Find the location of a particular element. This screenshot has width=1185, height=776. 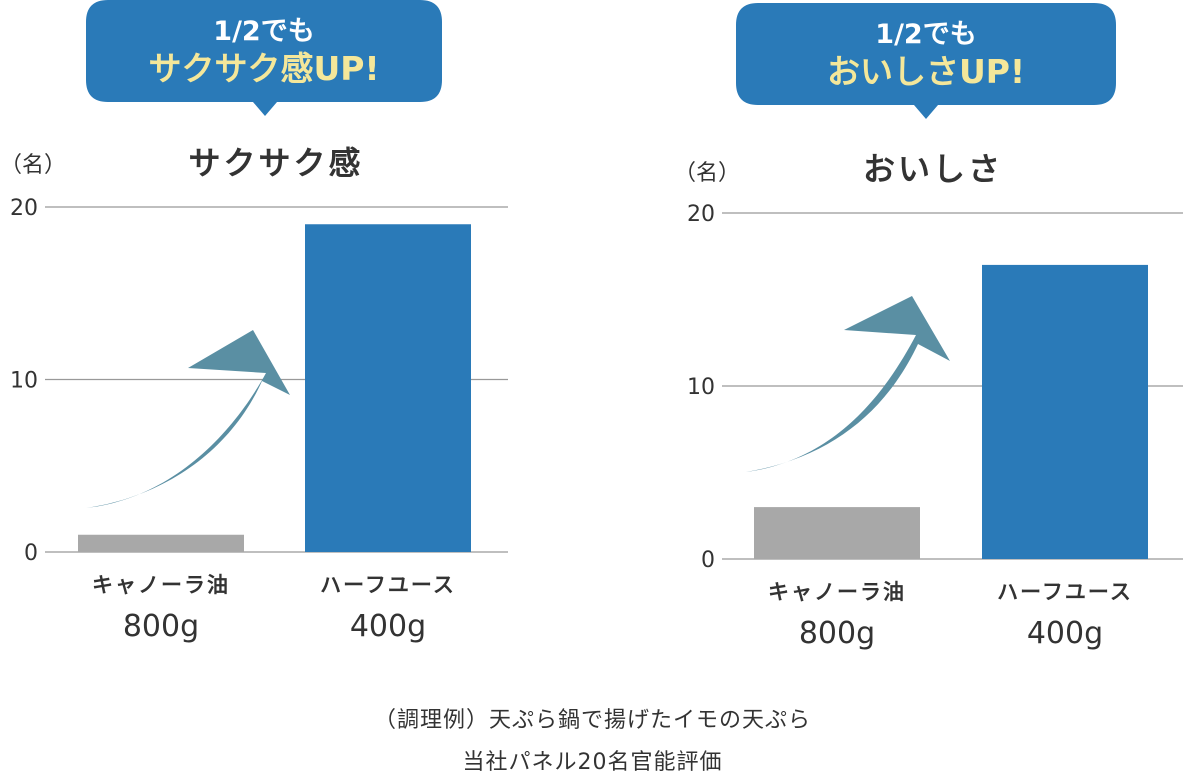

chart1-tick-label-0: 0 is located at coordinates (31, 553).